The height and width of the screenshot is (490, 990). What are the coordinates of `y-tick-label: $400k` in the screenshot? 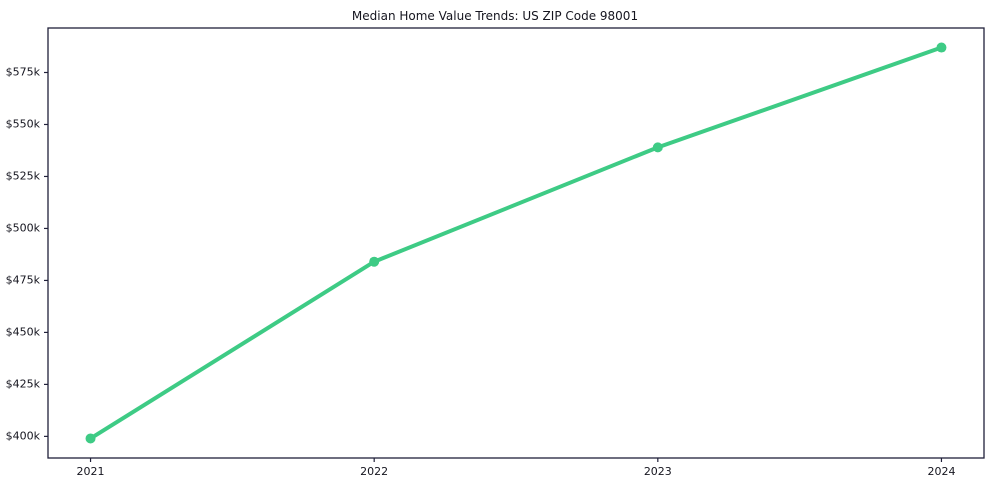 It's located at (23, 435).